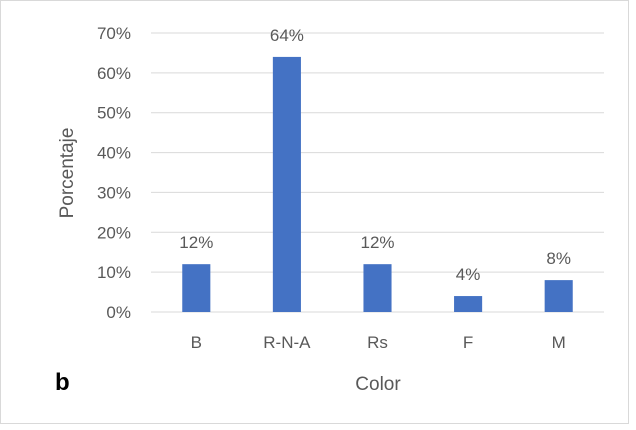  What do you see at coordinates (62, 382) in the screenshot?
I see `panel-label: b` at bounding box center [62, 382].